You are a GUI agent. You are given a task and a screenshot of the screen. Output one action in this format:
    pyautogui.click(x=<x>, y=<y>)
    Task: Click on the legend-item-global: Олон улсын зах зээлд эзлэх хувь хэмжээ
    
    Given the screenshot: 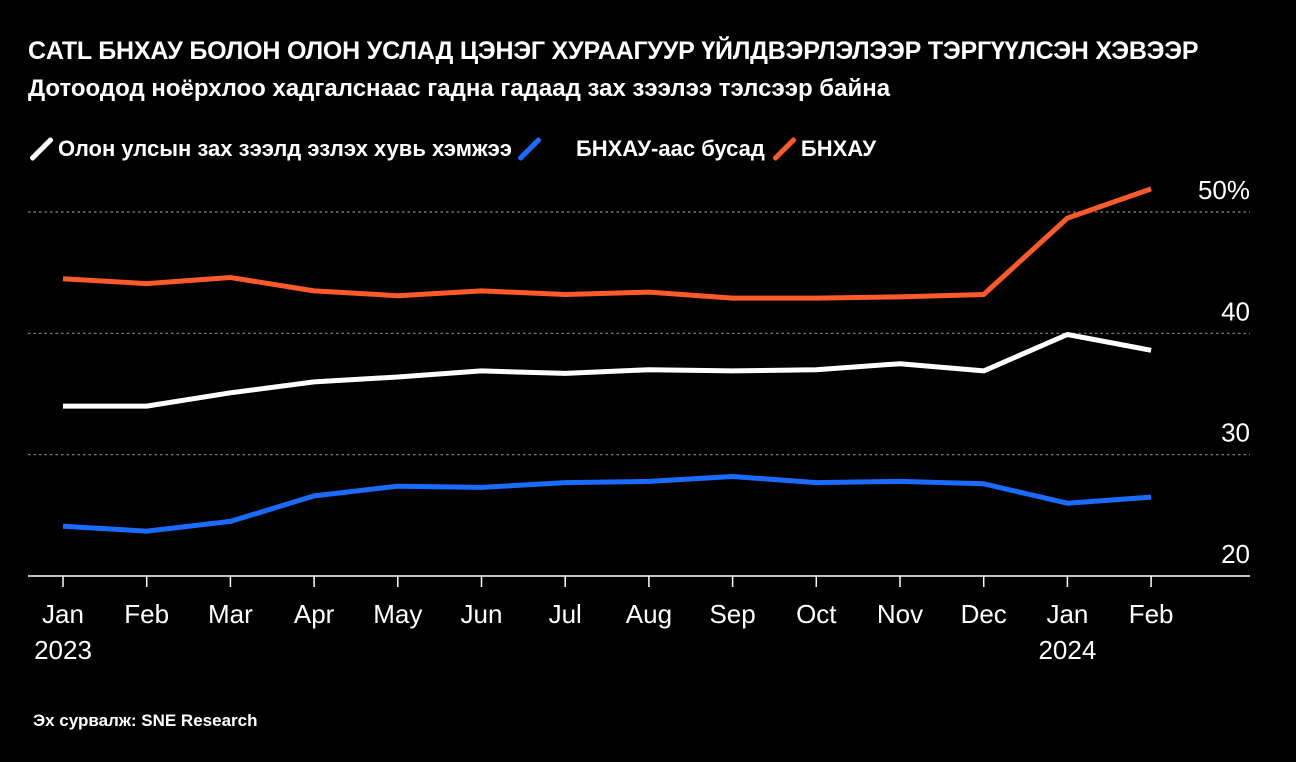 What is the action you would take?
    pyautogui.click(x=270, y=149)
    